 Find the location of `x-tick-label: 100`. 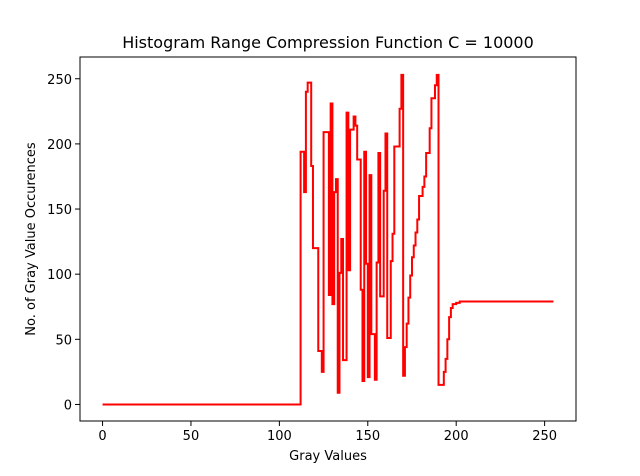

x-tick-label: 100 is located at coordinates (279, 436).